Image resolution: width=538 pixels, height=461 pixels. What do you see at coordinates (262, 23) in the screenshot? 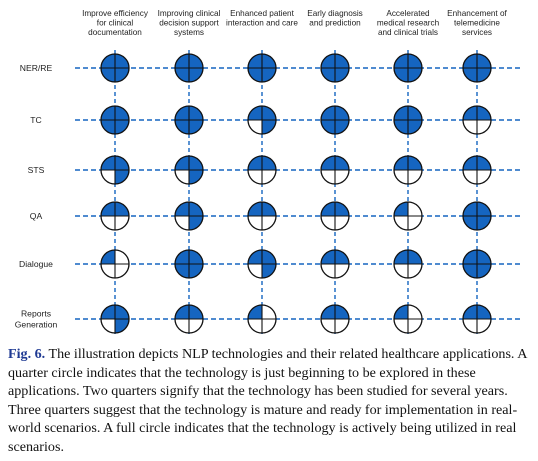
I see `column-header-line: interaction and care` at bounding box center [262, 23].